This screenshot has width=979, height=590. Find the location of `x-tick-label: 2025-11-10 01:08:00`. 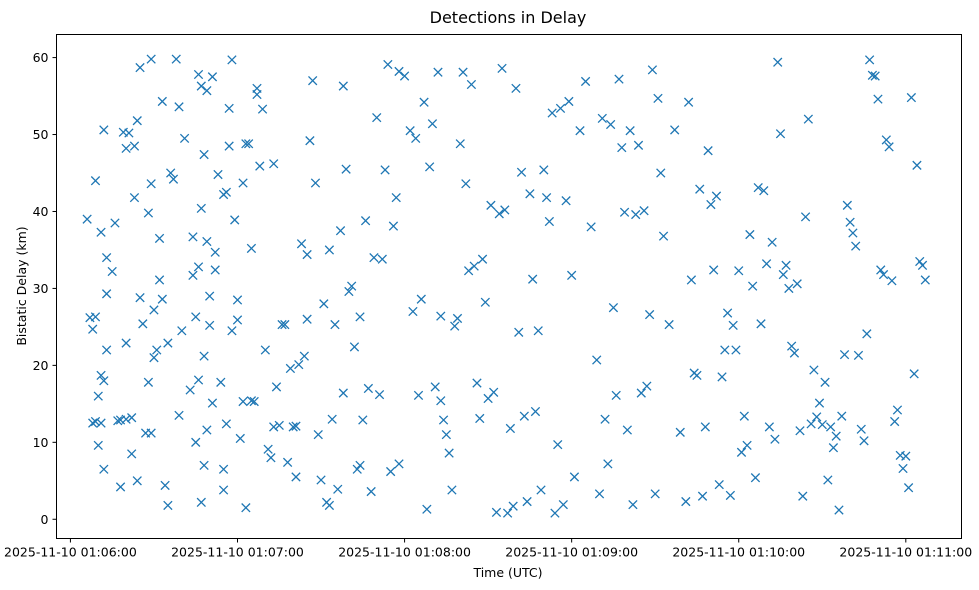

x-tick-label: 2025-11-10 01:08:00 is located at coordinates (404, 552).